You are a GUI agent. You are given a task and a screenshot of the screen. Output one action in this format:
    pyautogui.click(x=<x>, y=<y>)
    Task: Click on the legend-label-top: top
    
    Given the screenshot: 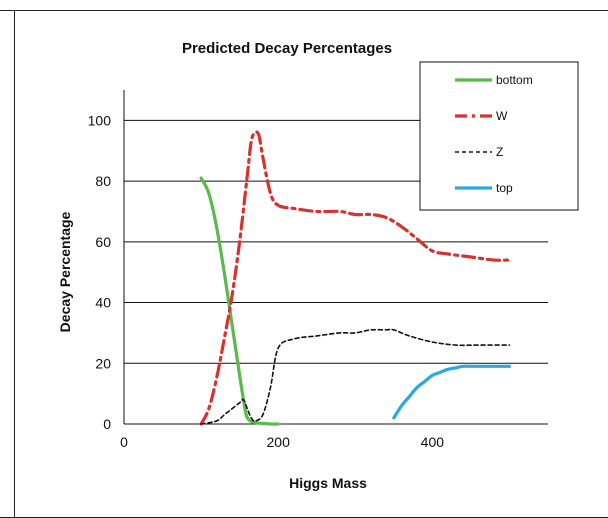 What is the action you would take?
    pyautogui.click(x=504, y=188)
    